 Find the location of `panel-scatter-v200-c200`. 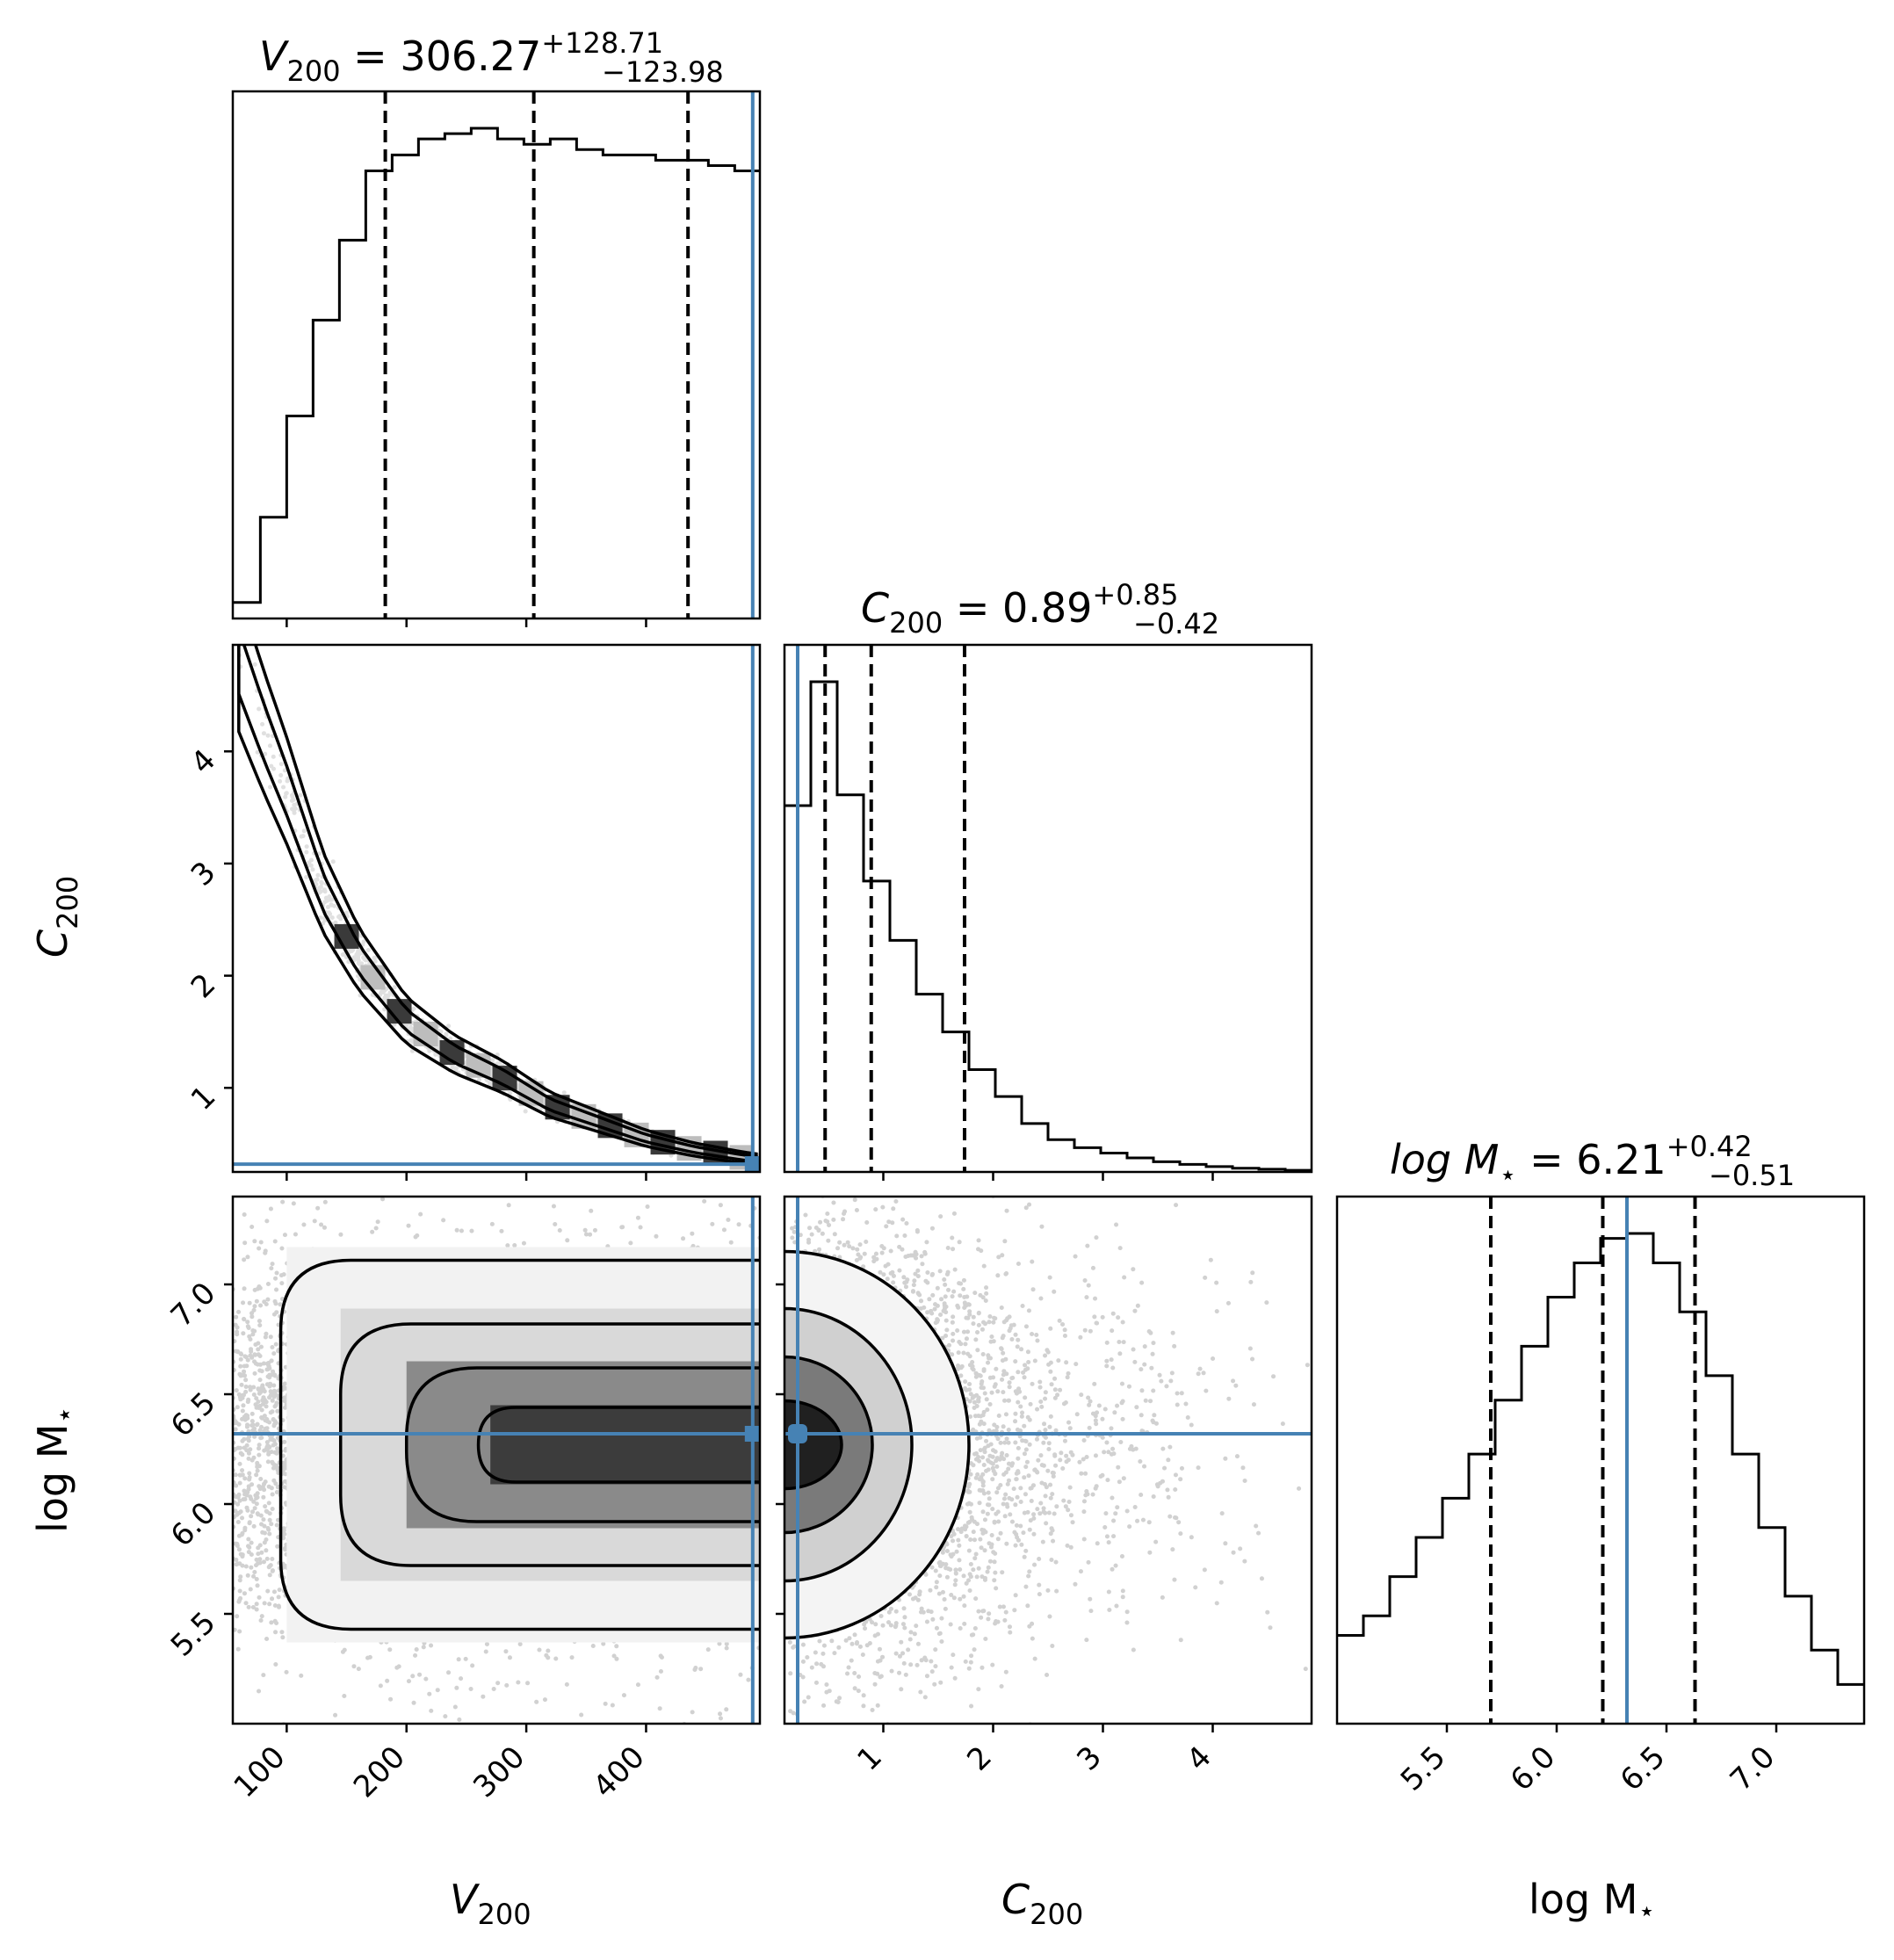

panel-scatter-v200-c200 is located at coordinates (497, 908).